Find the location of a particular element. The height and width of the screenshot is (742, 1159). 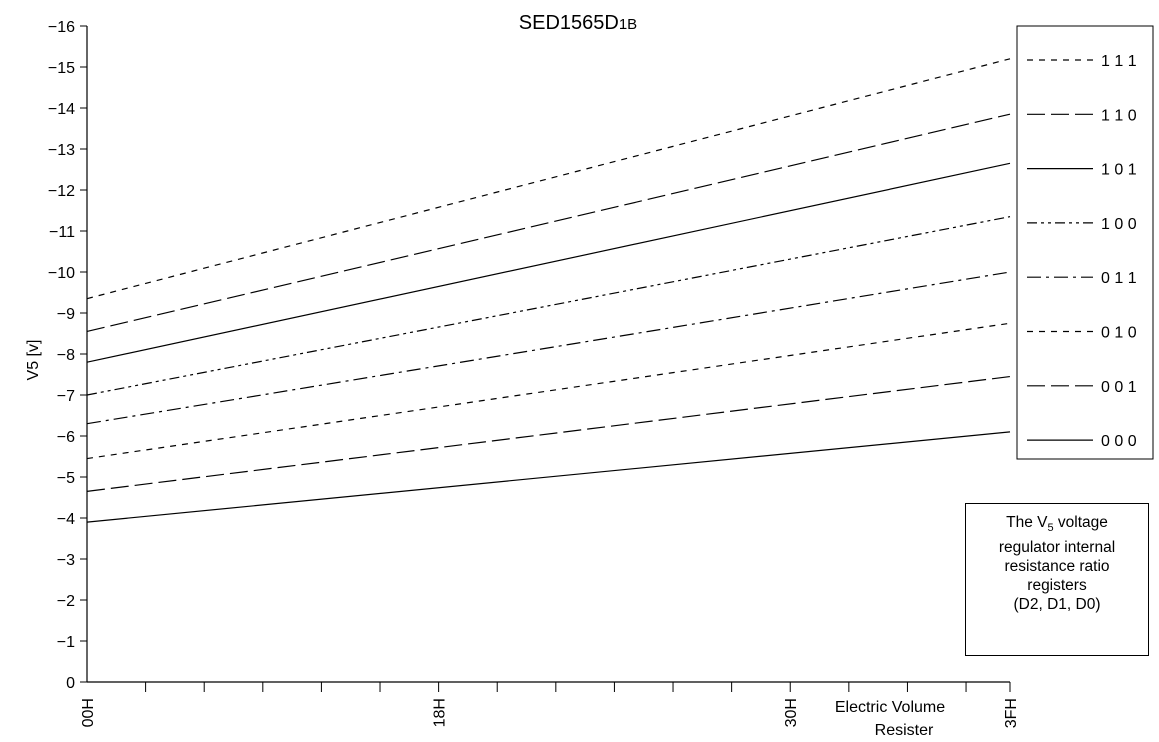

y-tick-label: −9 is located at coordinates (66, 314).